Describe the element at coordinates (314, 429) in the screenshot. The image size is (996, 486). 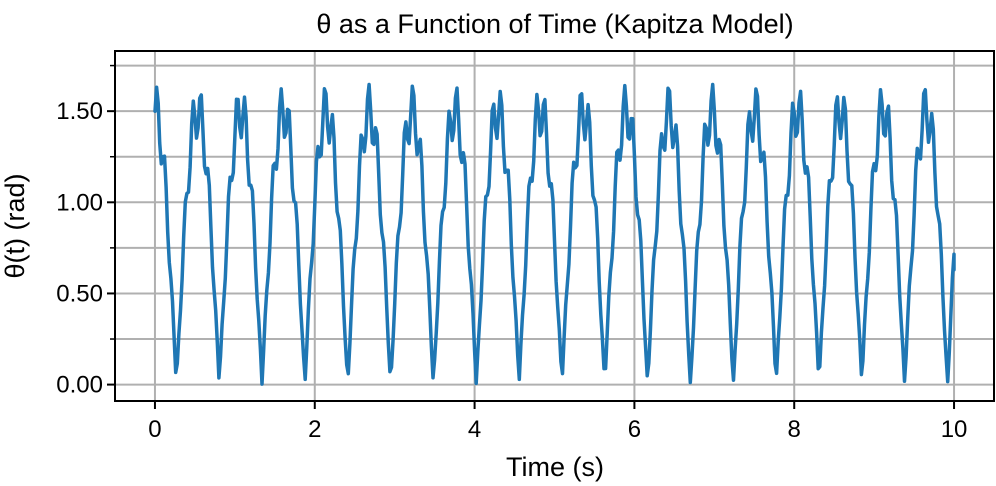
I see `x-tick-label: 2` at that location.